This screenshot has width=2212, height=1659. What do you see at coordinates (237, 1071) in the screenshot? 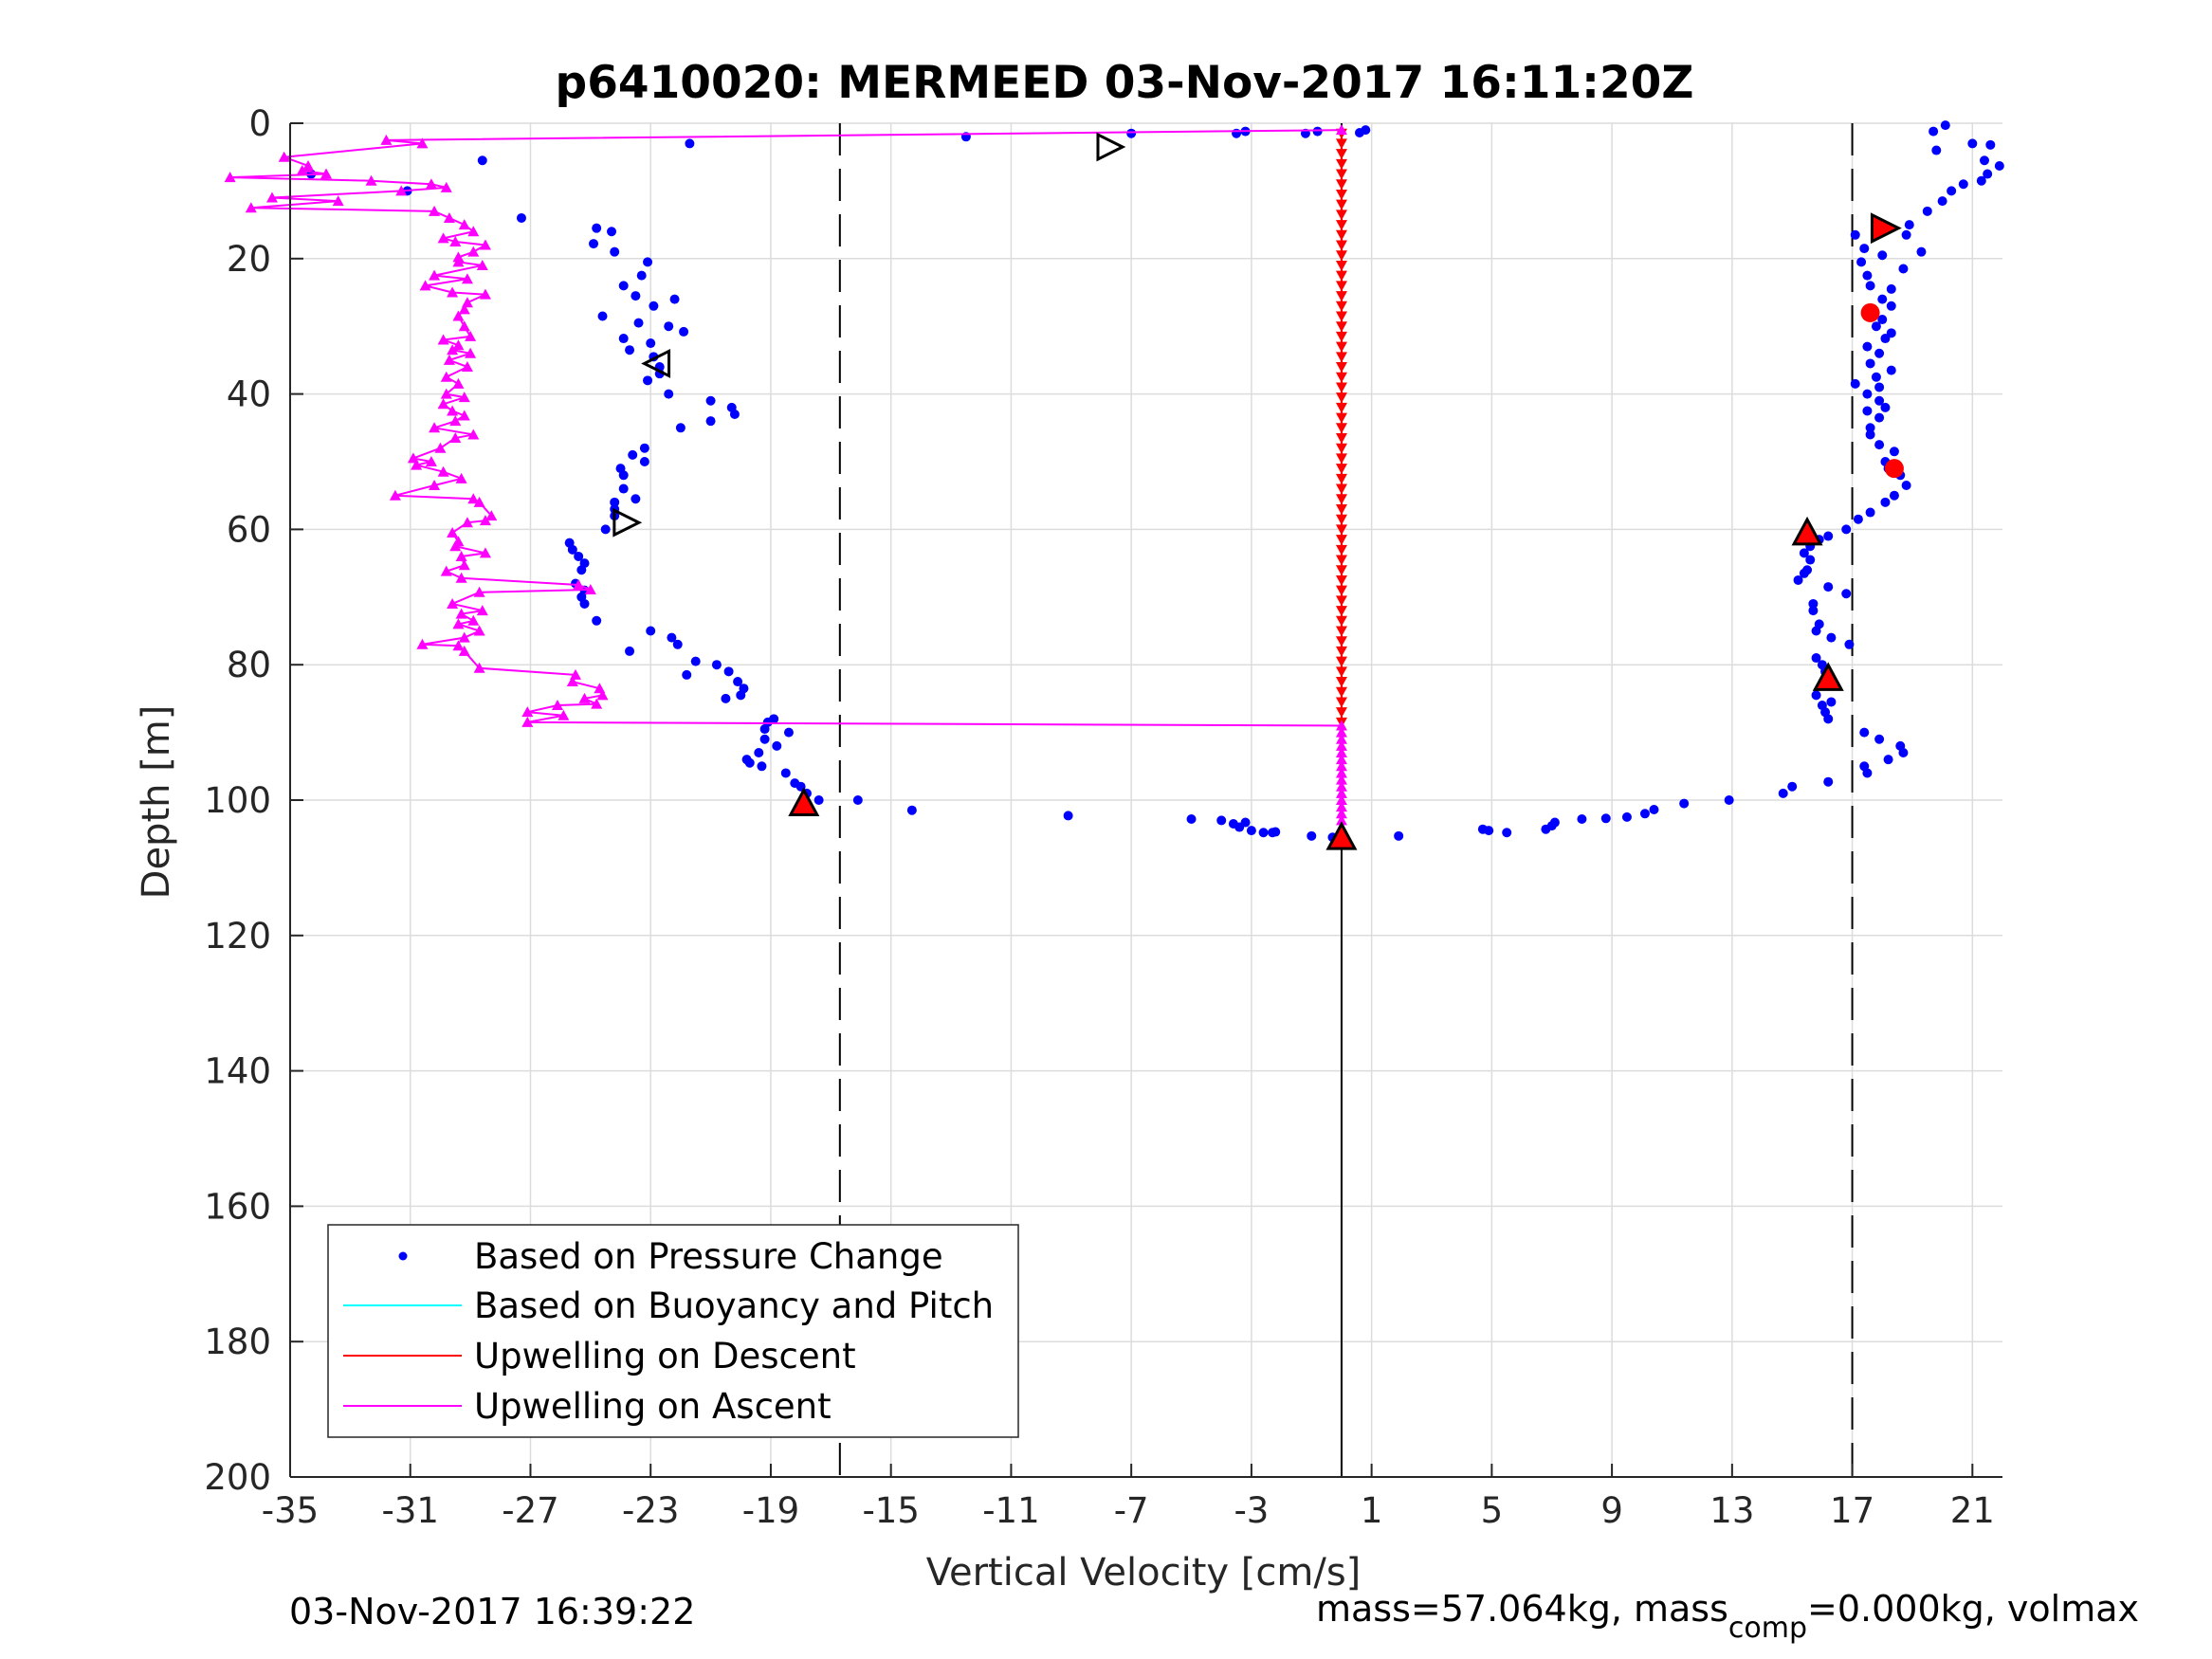
I see `y-tick-label: 140` at bounding box center [237, 1071].